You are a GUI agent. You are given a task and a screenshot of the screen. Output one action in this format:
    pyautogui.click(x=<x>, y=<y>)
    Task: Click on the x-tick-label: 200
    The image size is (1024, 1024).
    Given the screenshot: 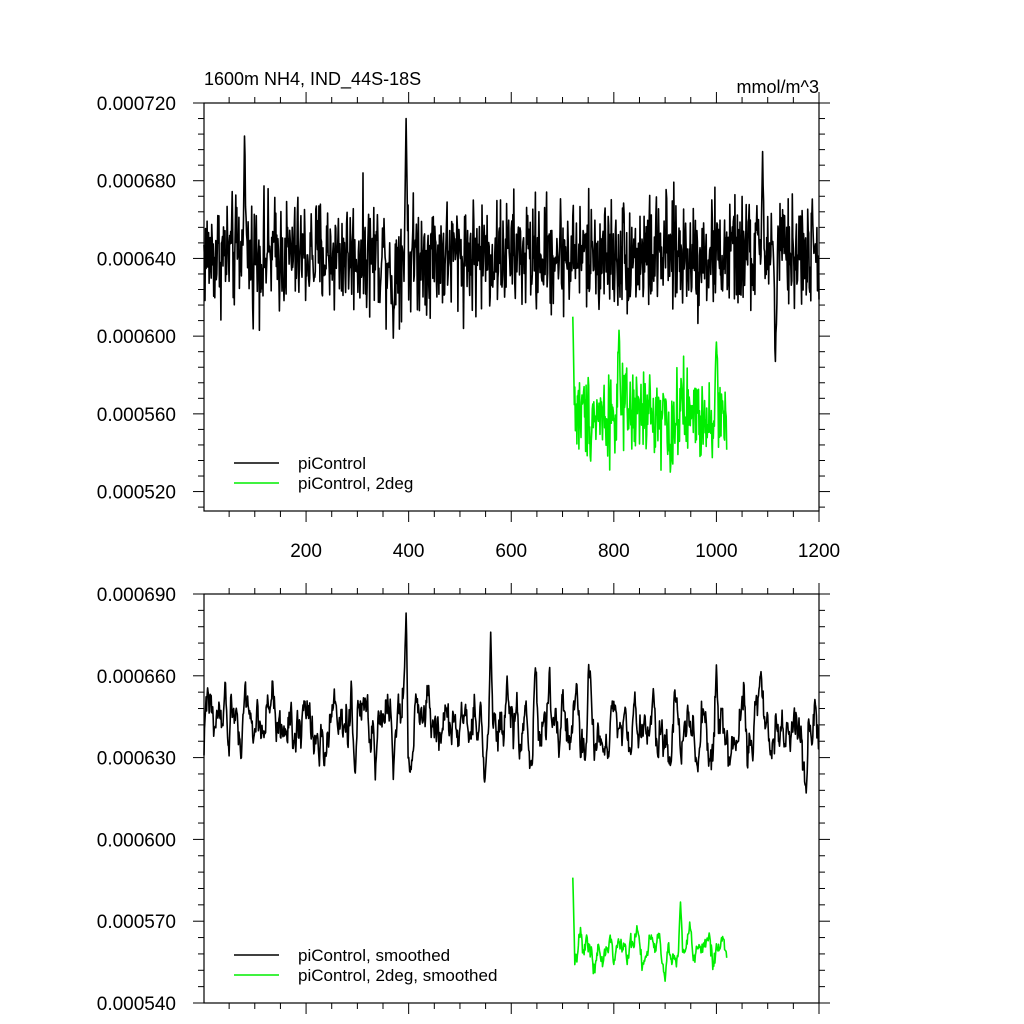 What is the action you would take?
    pyautogui.click(x=306, y=551)
    